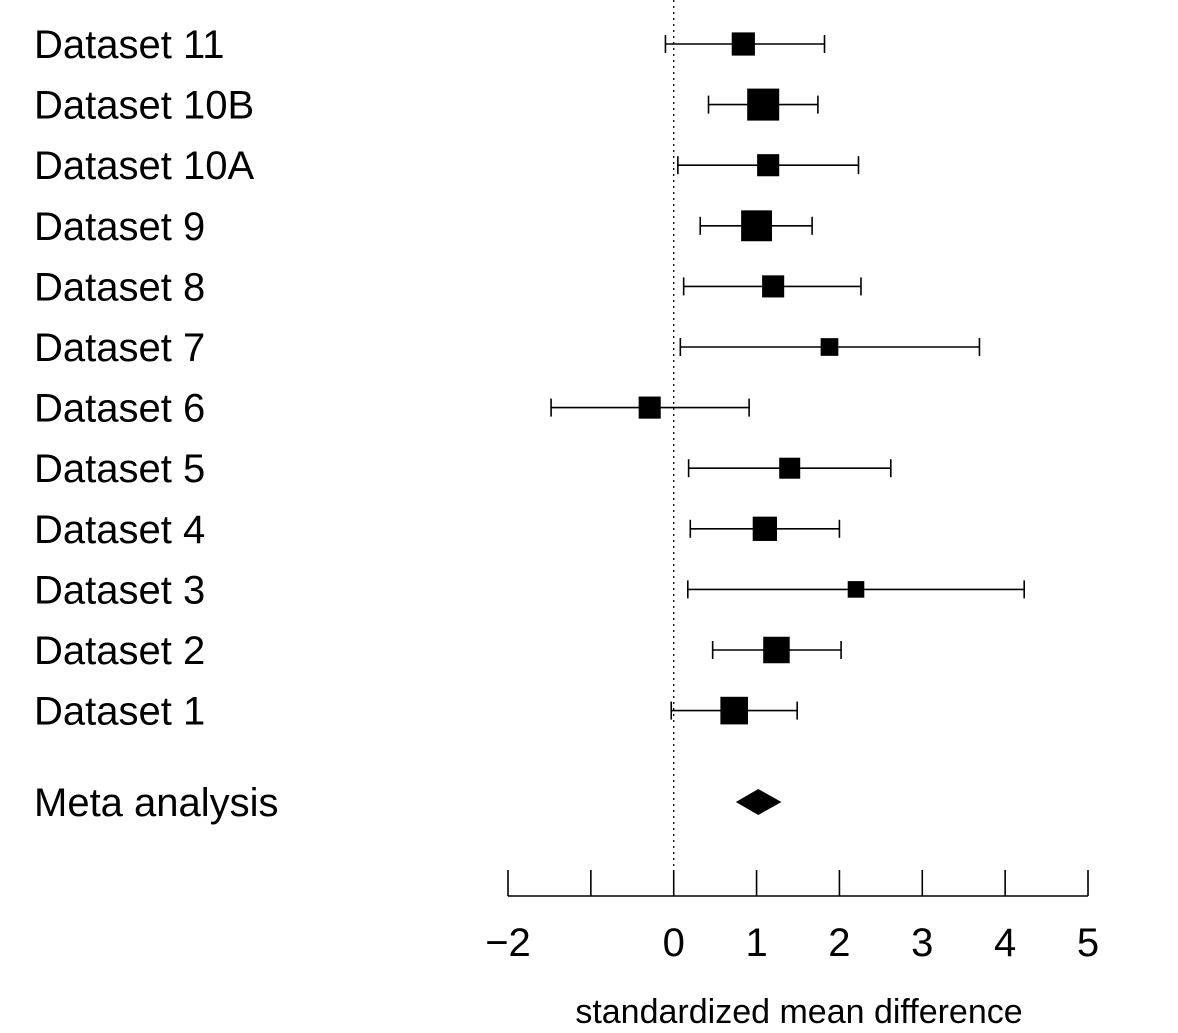 This screenshot has height=1033, width=1178. What do you see at coordinates (119, 651) in the screenshot?
I see `study-label: Dataset 2` at bounding box center [119, 651].